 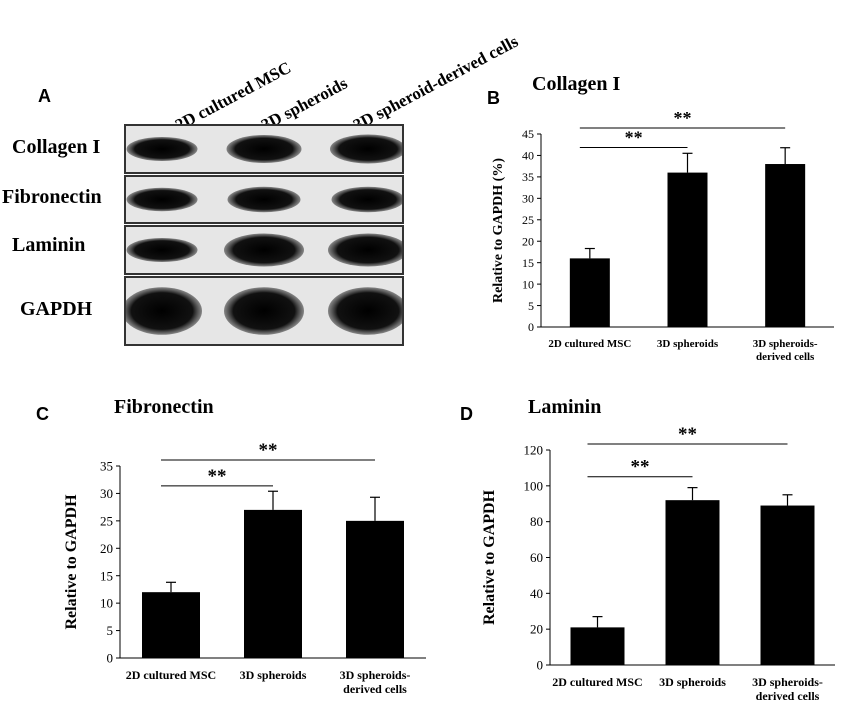 What do you see at coordinates (576, 84) in the screenshot?
I see `chart-title: Collagen I` at bounding box center [576, 84].